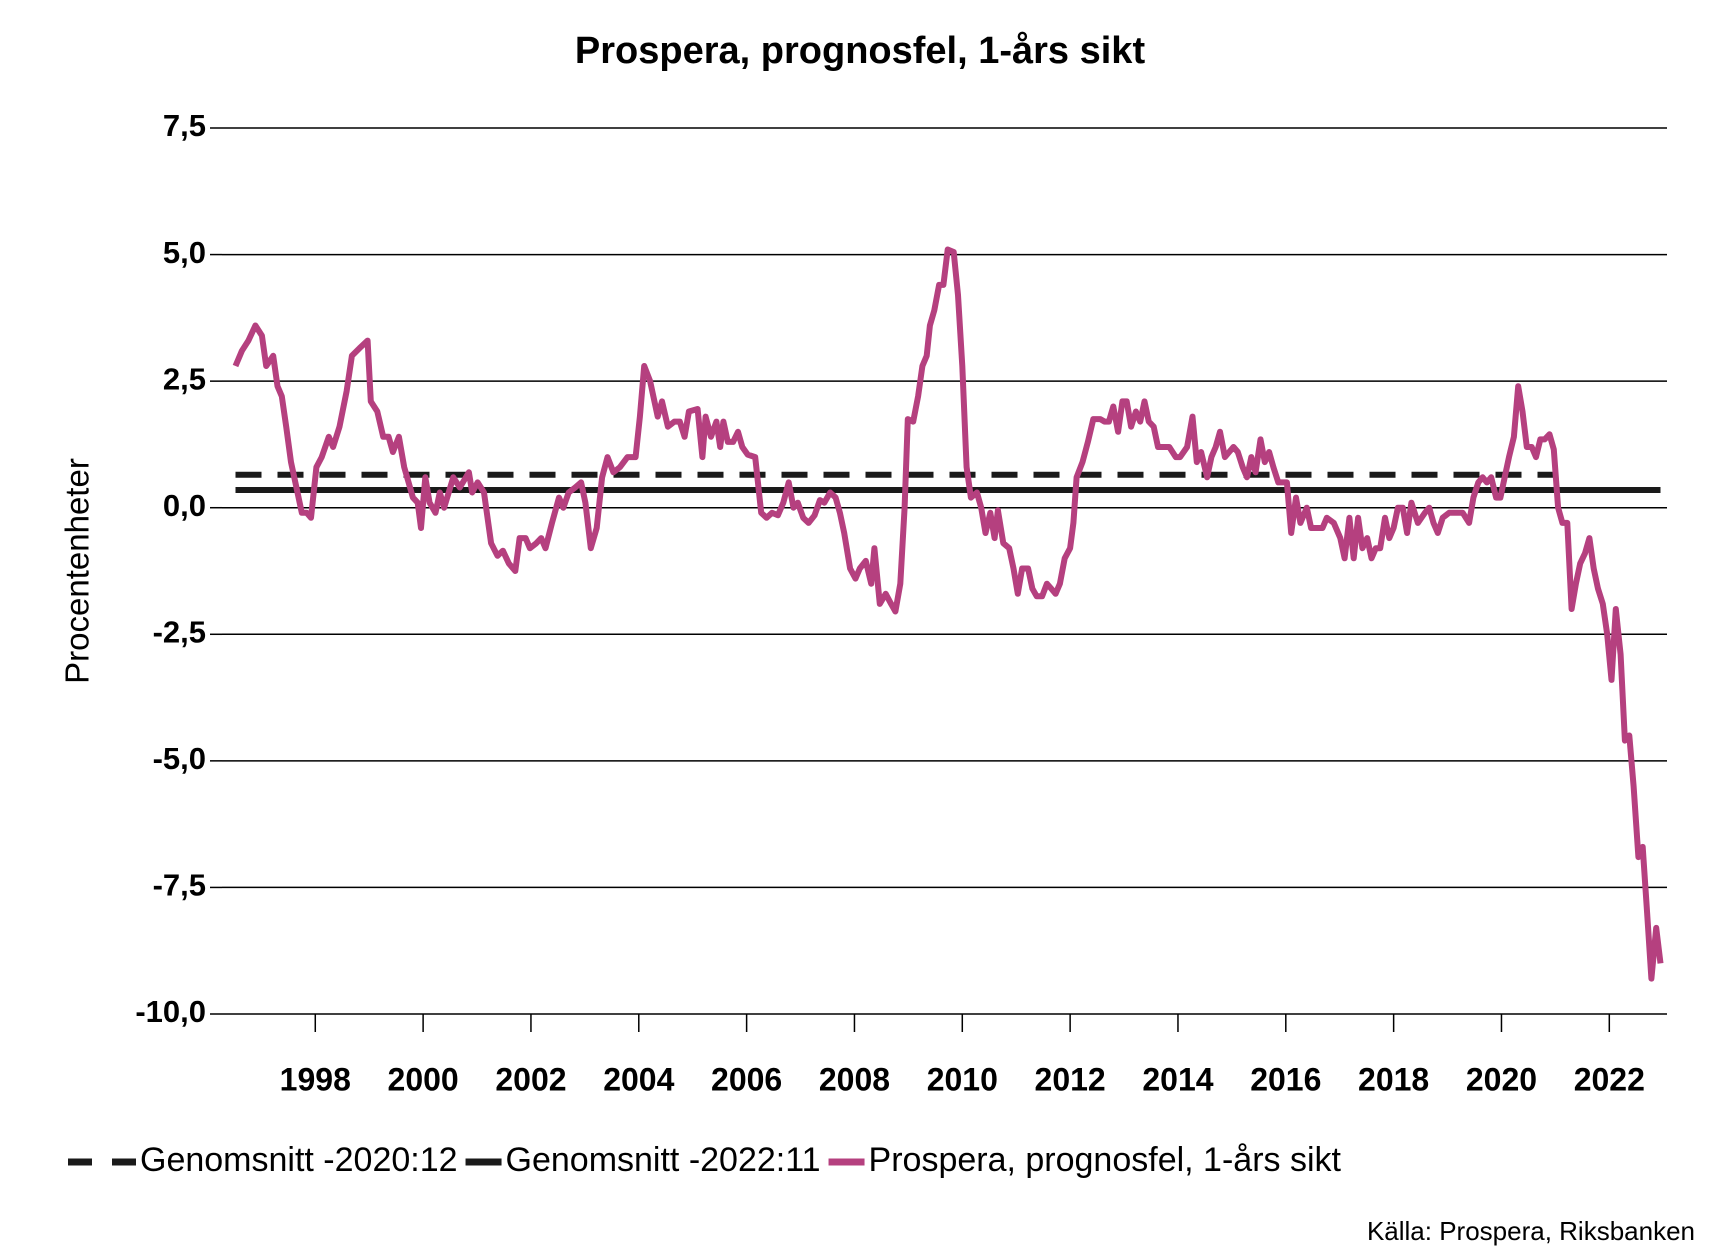 Image resolution: width=1722 pixels, height=1256 pixels. I want to click on x-tick-label: 2002, so click(530, 1079).